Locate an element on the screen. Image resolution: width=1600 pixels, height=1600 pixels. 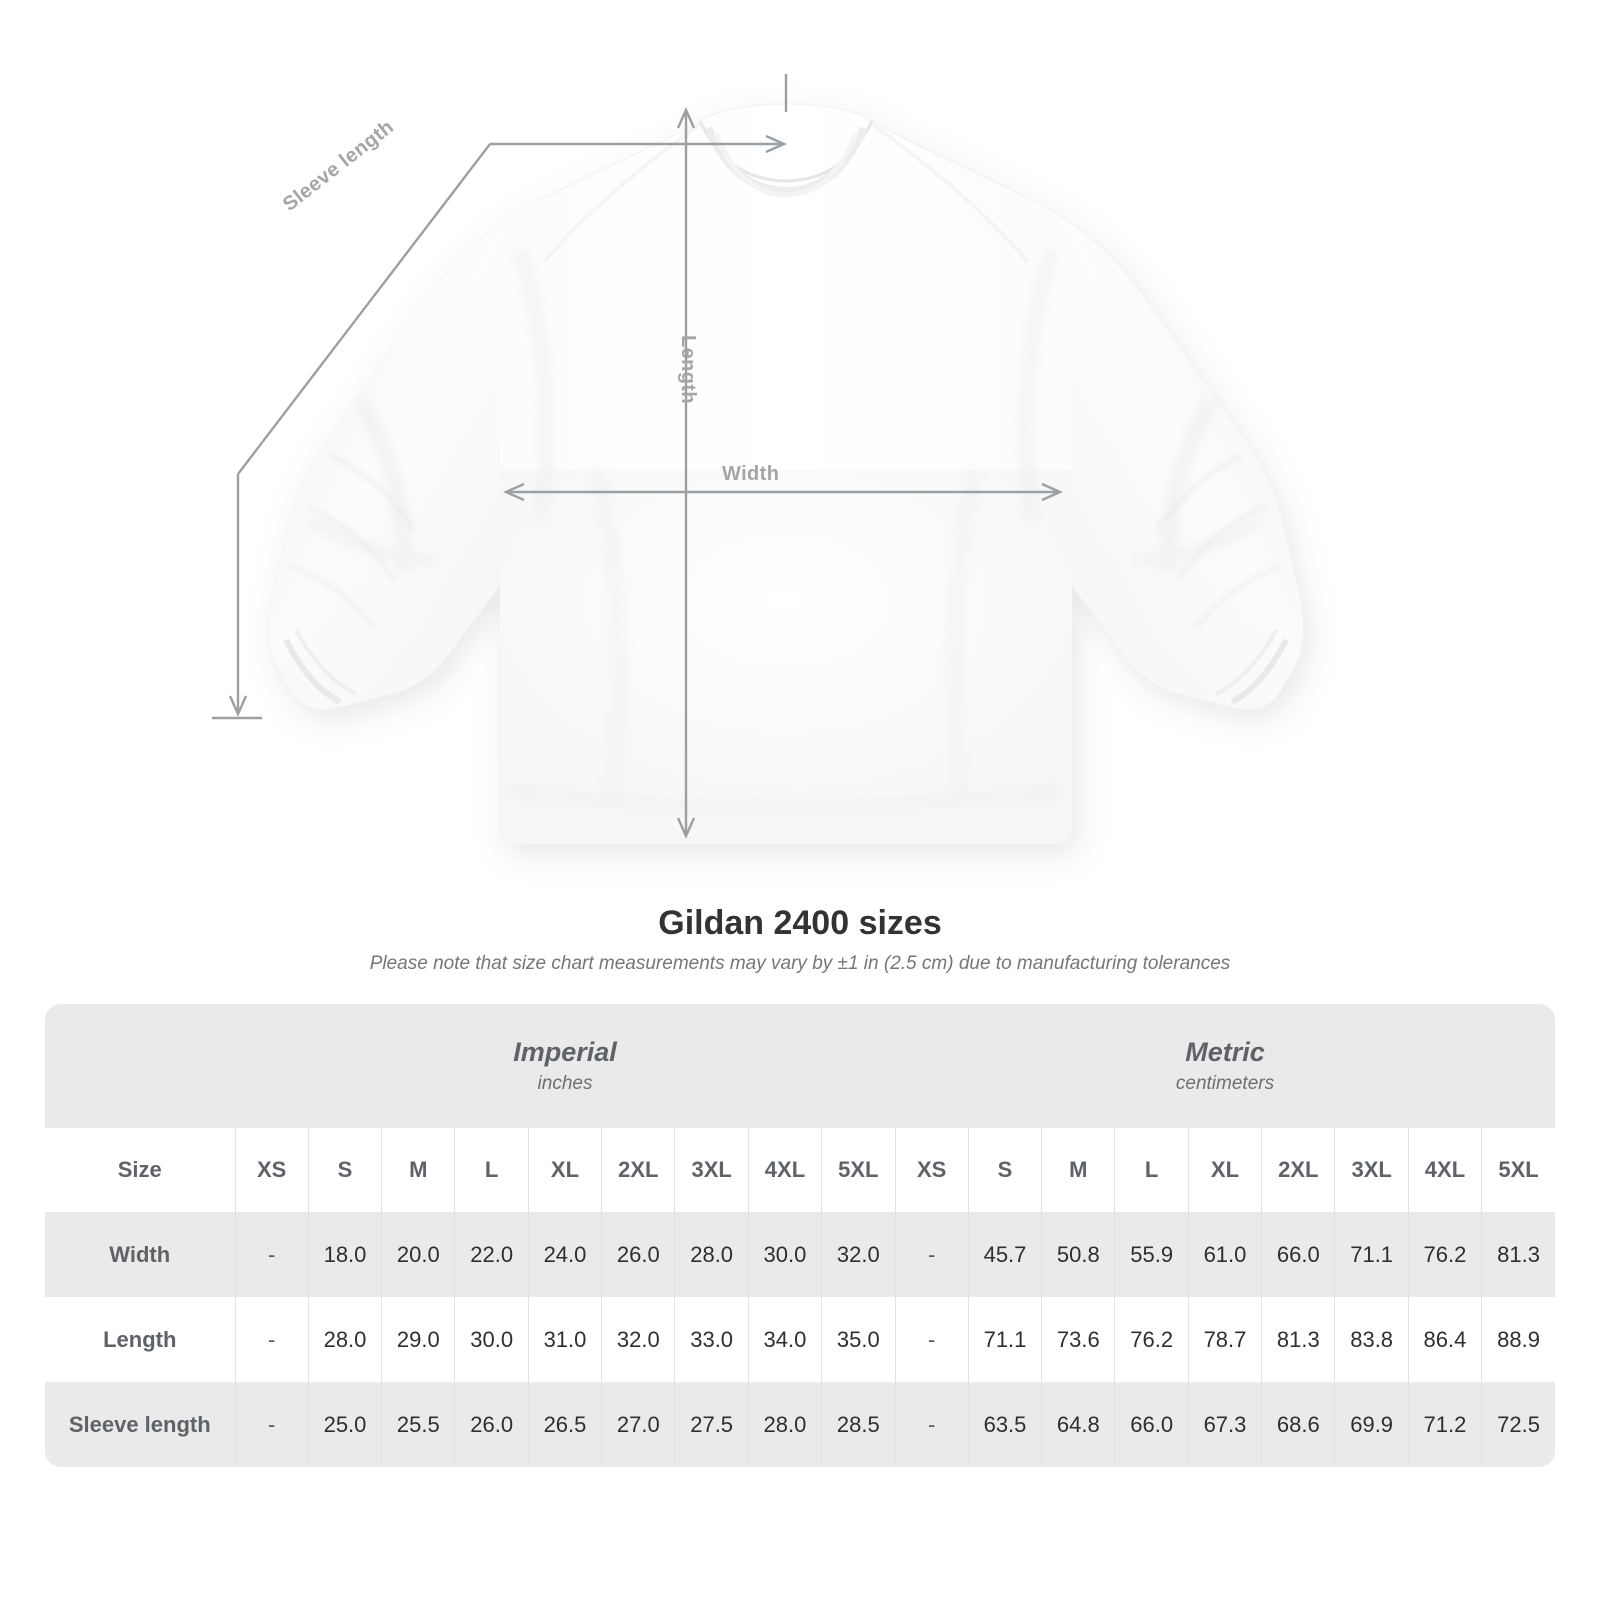
cell-sleeve-length-metric-m: 64.8 is located at coordinates (1078, 1424).